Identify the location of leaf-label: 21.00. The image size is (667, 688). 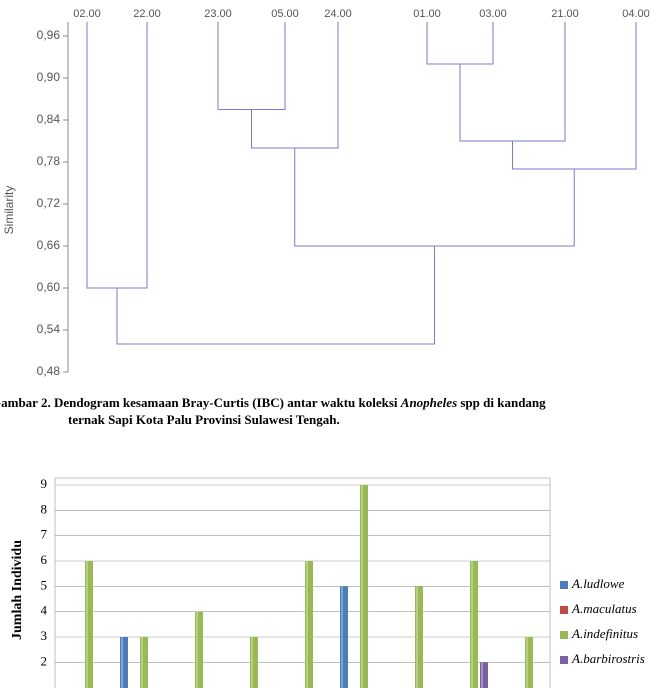
(565, 14).